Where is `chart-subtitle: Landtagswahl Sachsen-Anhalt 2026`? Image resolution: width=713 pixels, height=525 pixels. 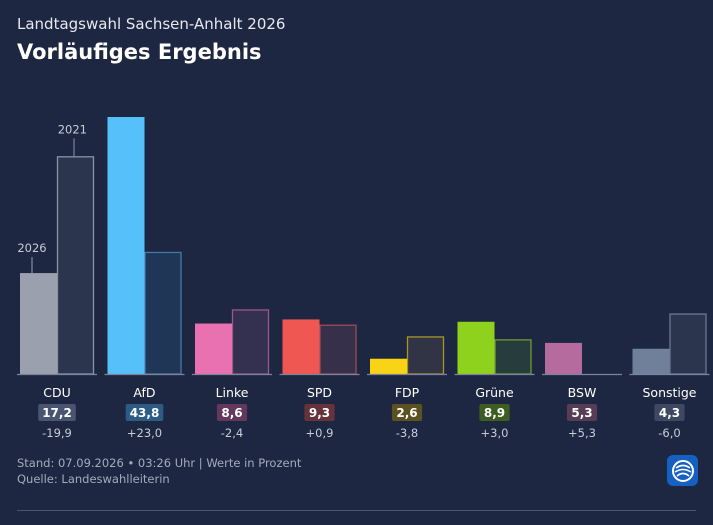 chart-subtitle: Landtagswahl Sachsen-Anhalt 2026 is located at coordinates (151, 24).